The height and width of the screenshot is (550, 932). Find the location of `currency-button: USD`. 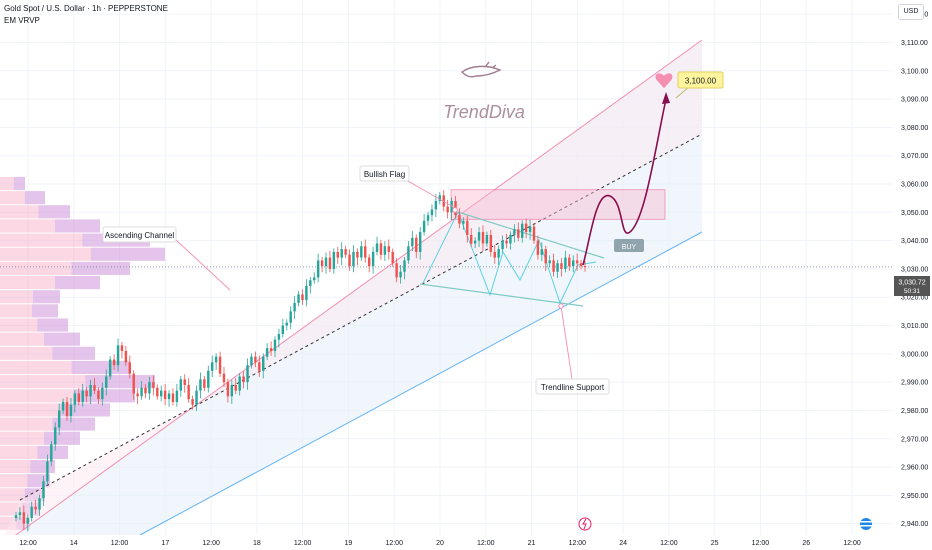

currency-button: USD is located at coordinates (911, 12).